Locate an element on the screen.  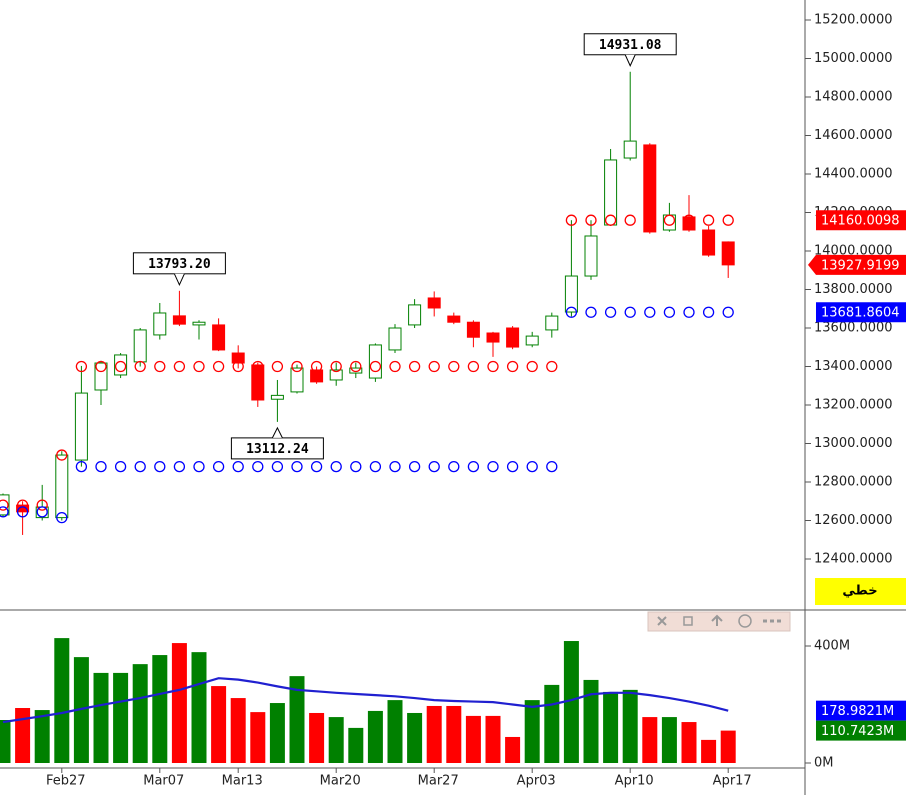
y-tick-label: 15200.0000 is located at coordinates (853, 20).